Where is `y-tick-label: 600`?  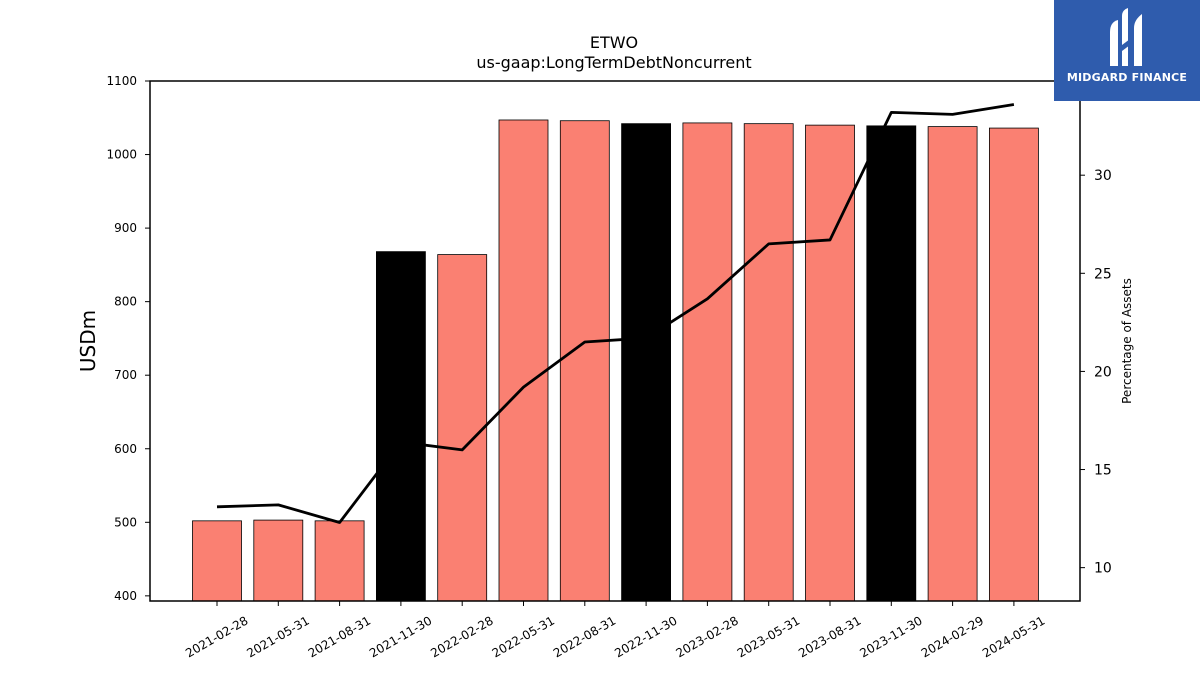 y-tick-label: 600 is located at coordinates (125, 449).